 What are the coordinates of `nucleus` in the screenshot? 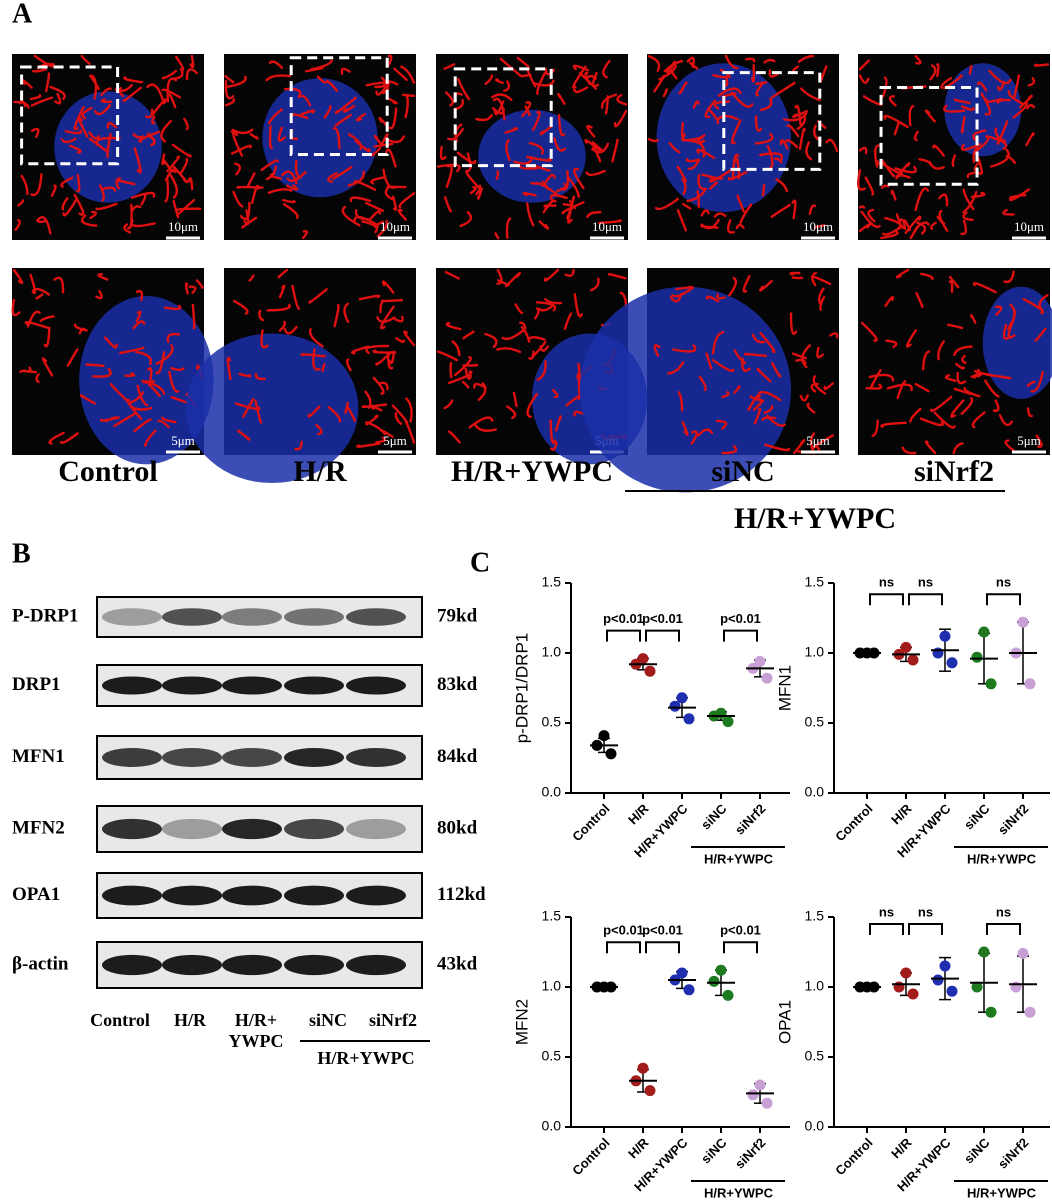 It's located at (685, 389).